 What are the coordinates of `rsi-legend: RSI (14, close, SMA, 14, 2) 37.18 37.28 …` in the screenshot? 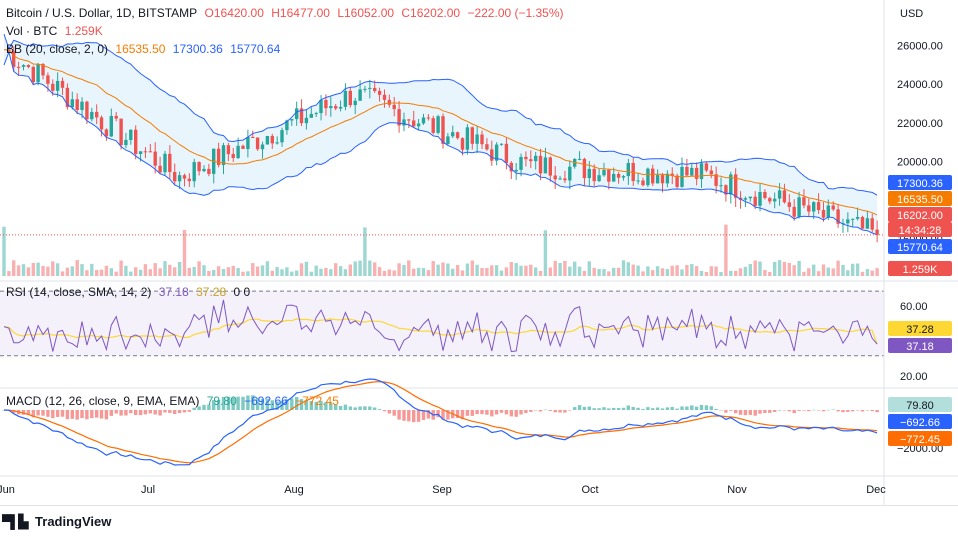 It's located at (130, 292).